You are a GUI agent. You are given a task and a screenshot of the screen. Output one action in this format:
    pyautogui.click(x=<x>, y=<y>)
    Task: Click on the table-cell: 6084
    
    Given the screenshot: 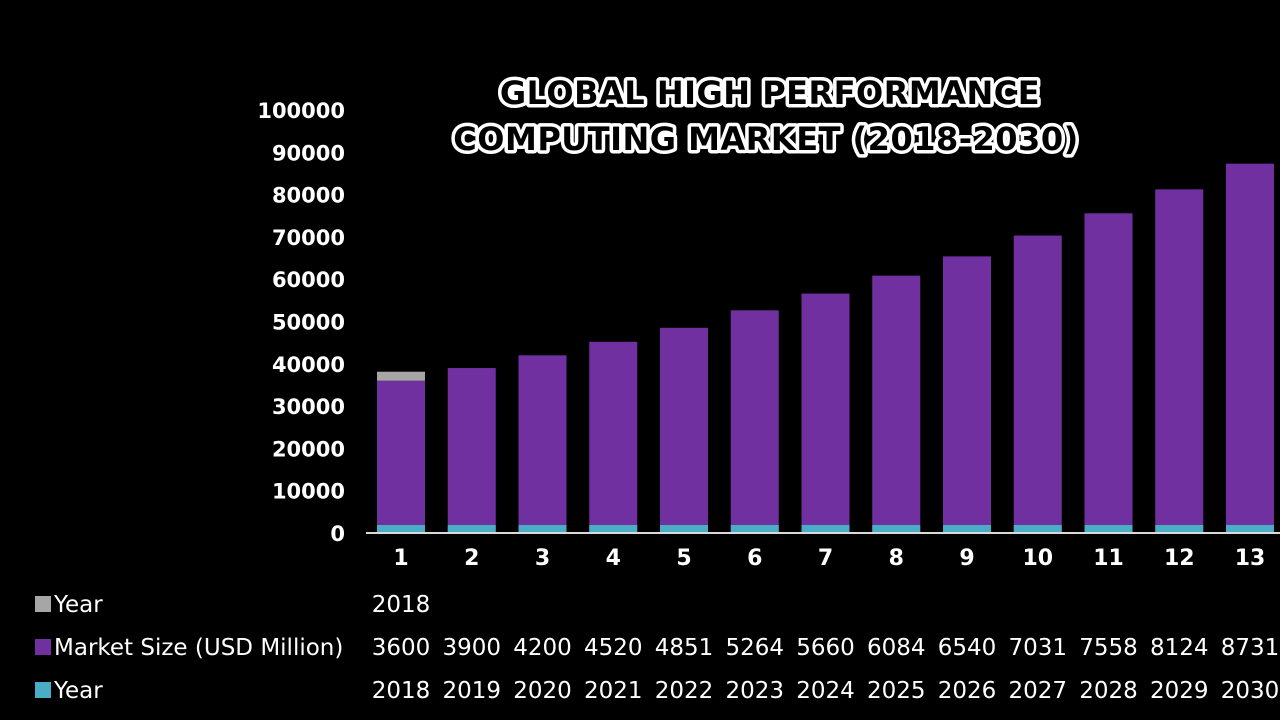 What is the action you would take?
    pyautogui.click(x=896, y=648)
    